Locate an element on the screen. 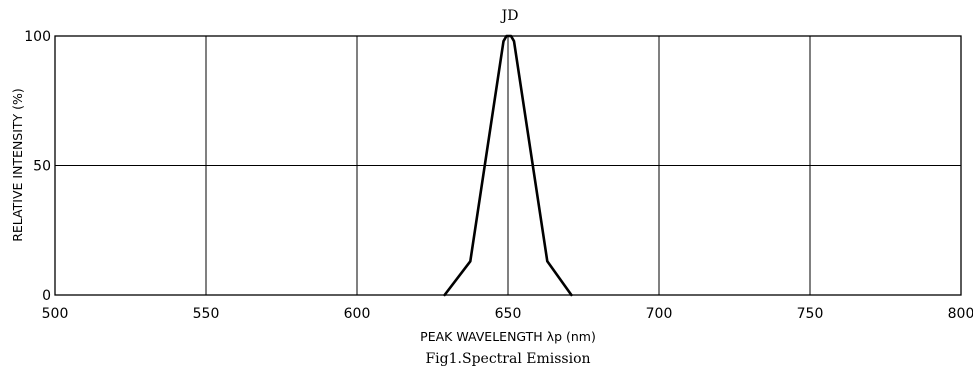 The image size is (973, 372). y-tick-label: 100 is located at coordinates (37, 37).